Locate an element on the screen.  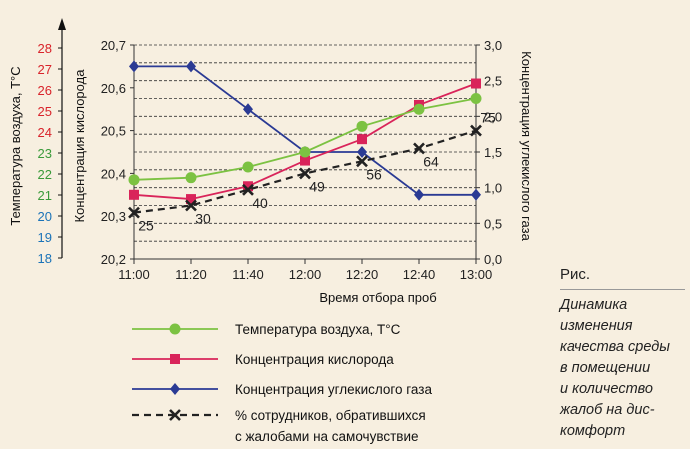
co2-tick-label: 2,0 is located at coordinates (493, 116).